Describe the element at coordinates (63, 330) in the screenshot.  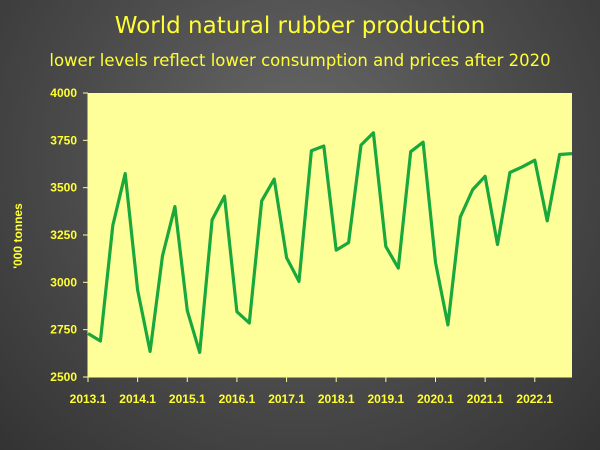
I see `y-tick-label: 2750` at that location.